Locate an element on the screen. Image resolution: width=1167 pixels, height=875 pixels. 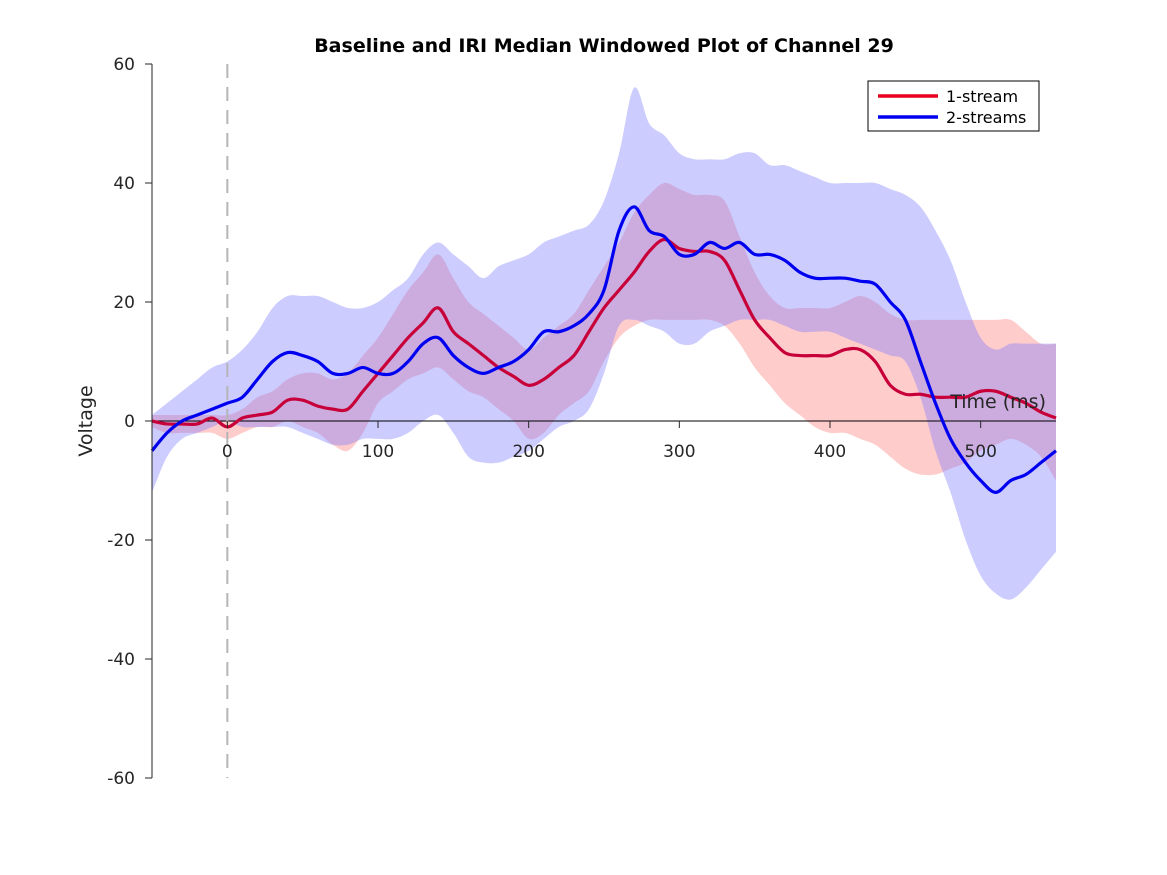
x-tick-label: 0 is located at coordinates (227, 452).